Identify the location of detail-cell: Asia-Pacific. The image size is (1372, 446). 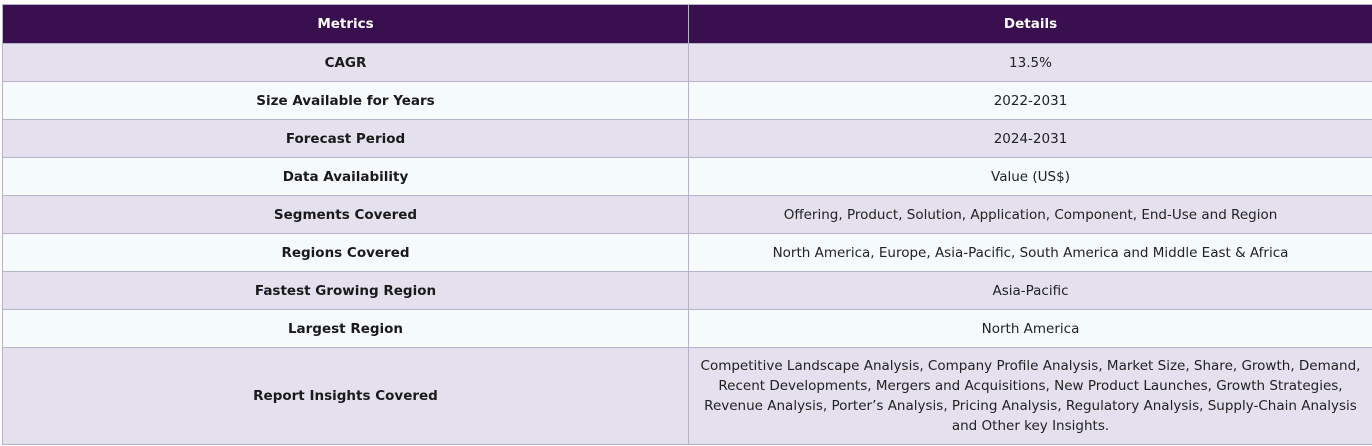
(1030, 290).